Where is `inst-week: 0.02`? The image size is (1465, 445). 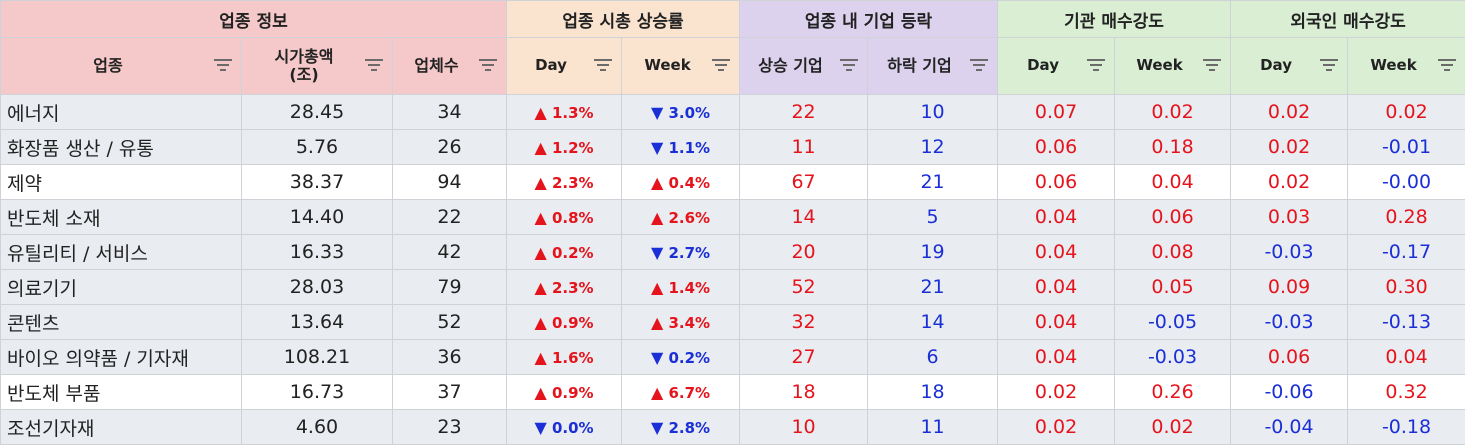
inst-week: 0.02 is located at coordinates (1173, 112).